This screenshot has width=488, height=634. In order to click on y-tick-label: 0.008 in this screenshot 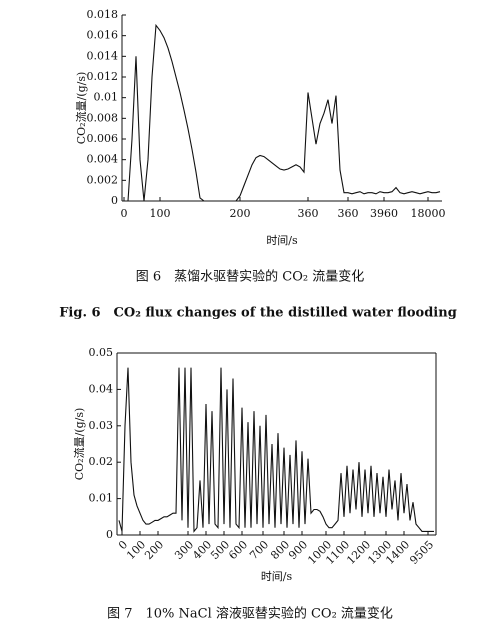, I will do `click(103, 117)`.